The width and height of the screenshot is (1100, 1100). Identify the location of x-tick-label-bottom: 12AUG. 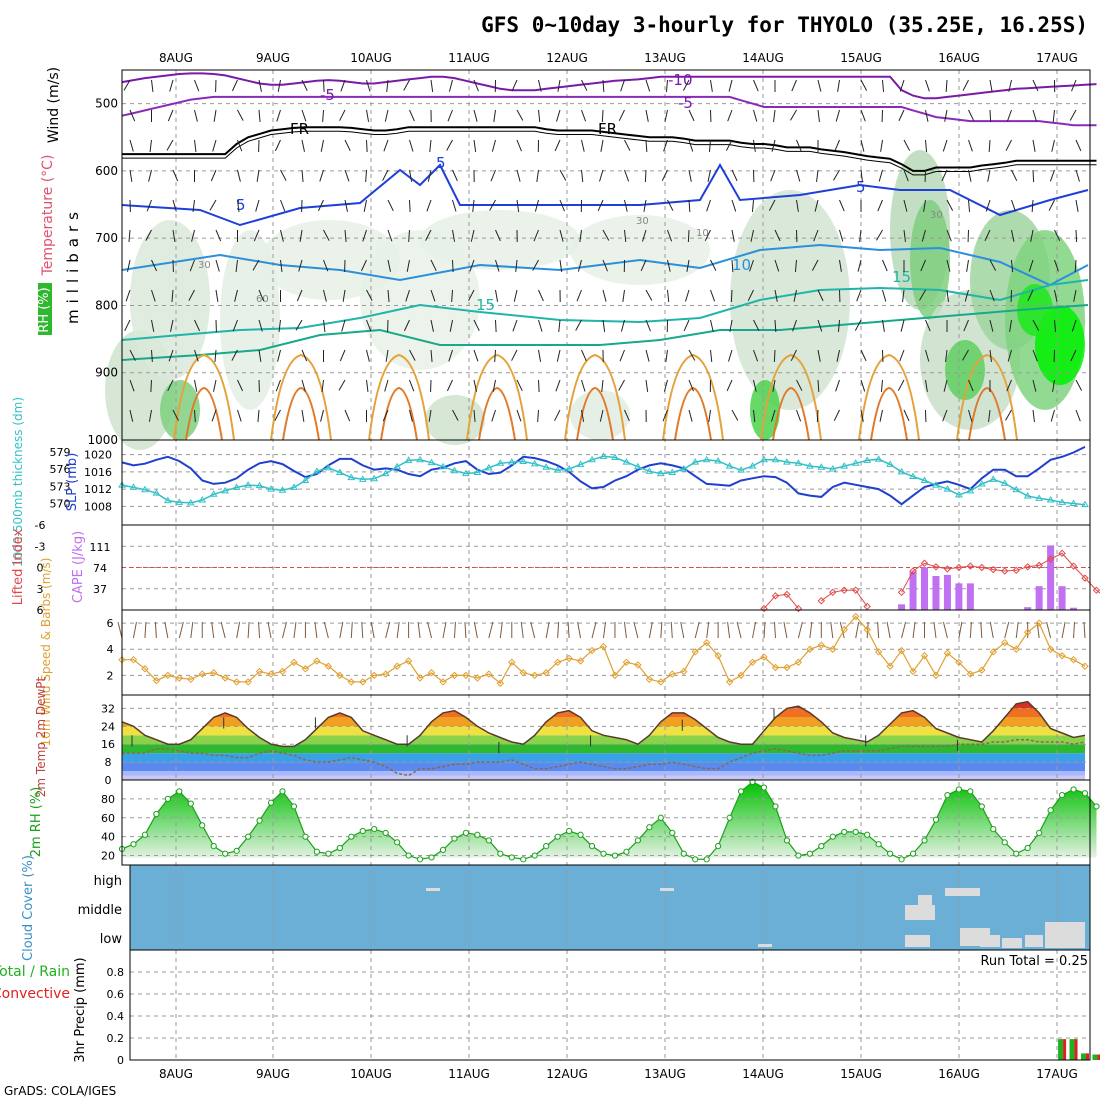
(567, 1074).